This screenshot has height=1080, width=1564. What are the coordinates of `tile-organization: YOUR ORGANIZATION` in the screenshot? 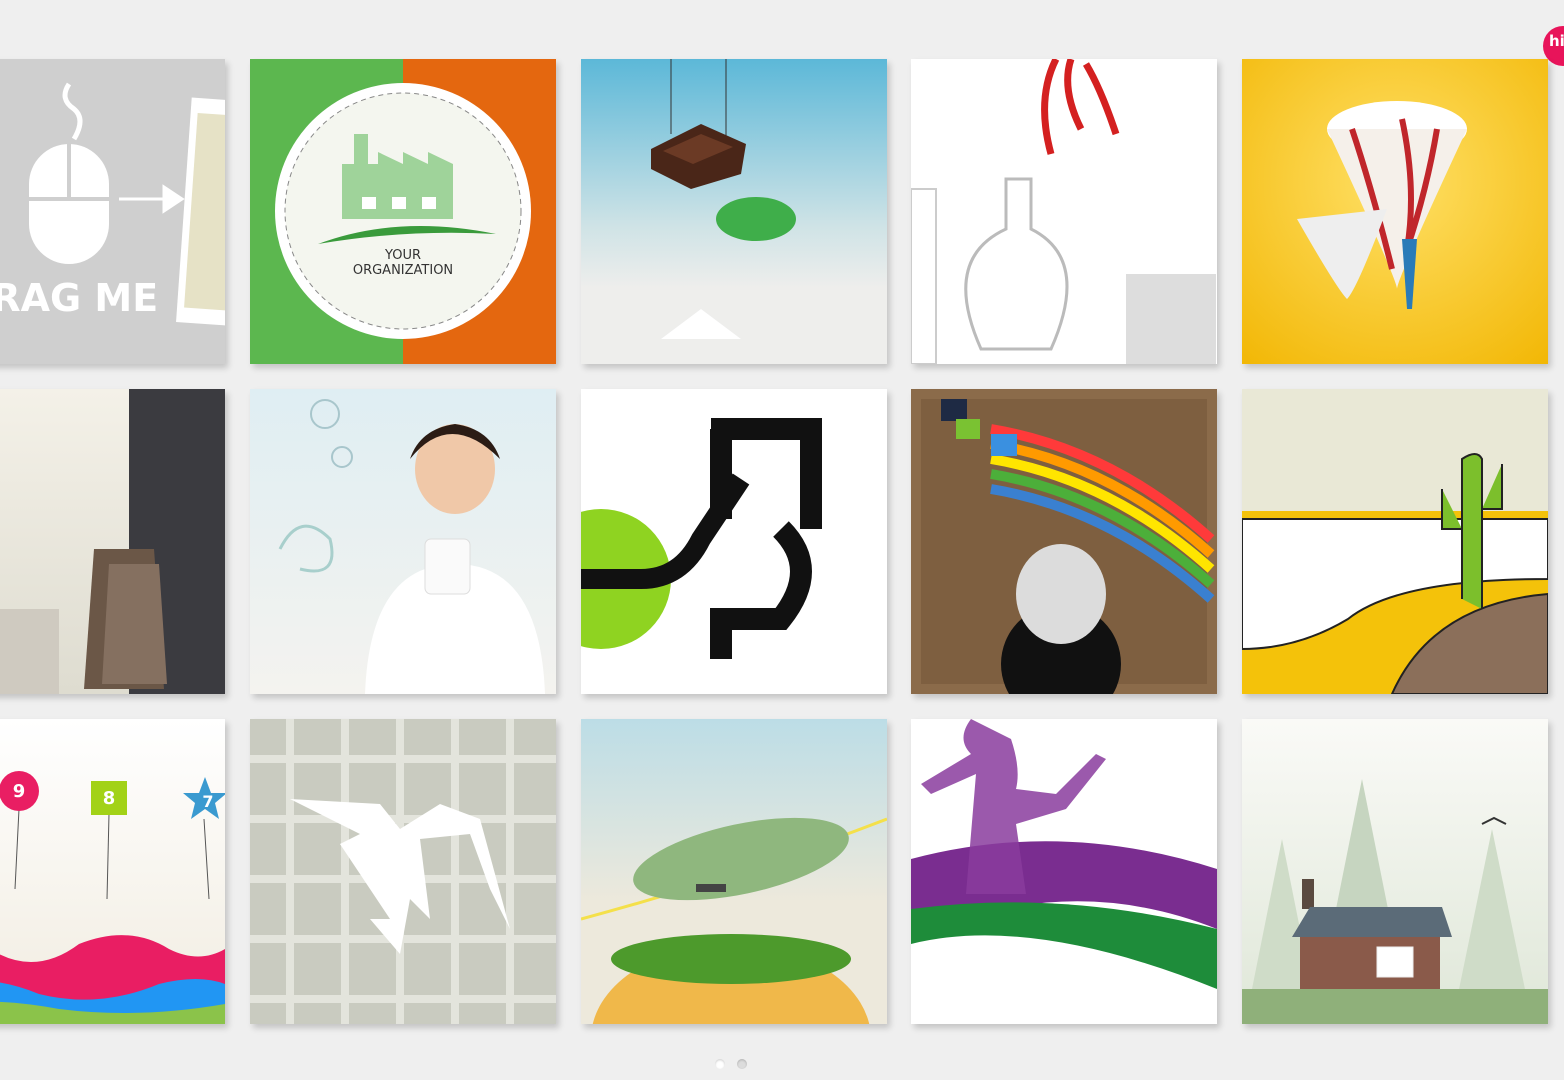 It's located at (403, 211).